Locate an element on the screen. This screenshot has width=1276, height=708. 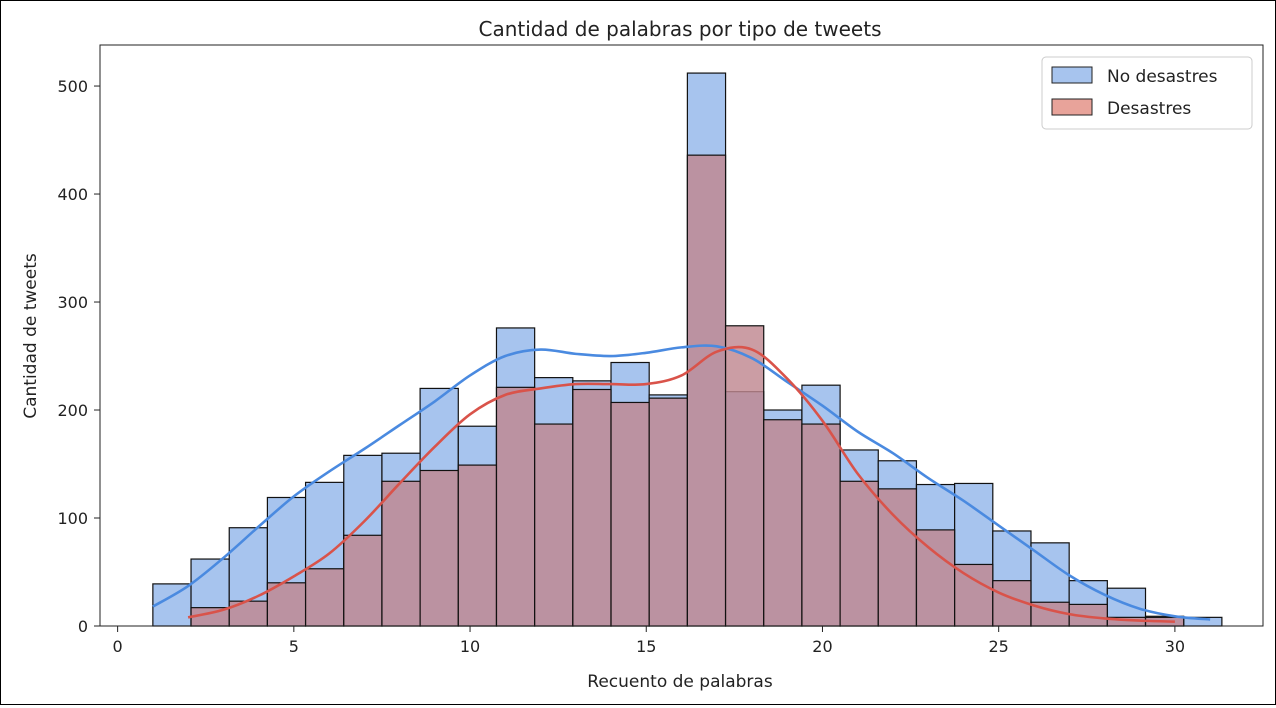
x-tick-label: 25 is located at coordinates (999, 646).